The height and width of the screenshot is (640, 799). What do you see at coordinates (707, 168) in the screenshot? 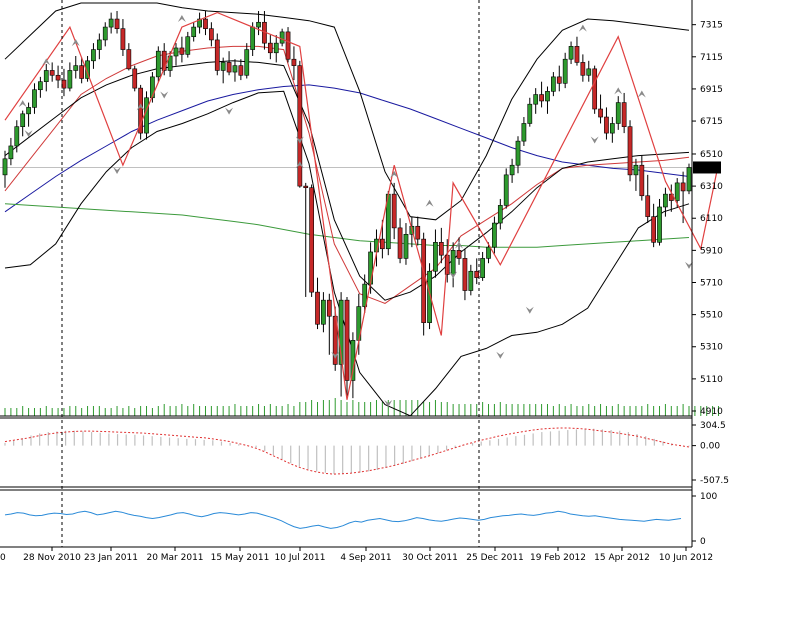
I see `current-price-label: 6426` at bounding box center [707, 168].